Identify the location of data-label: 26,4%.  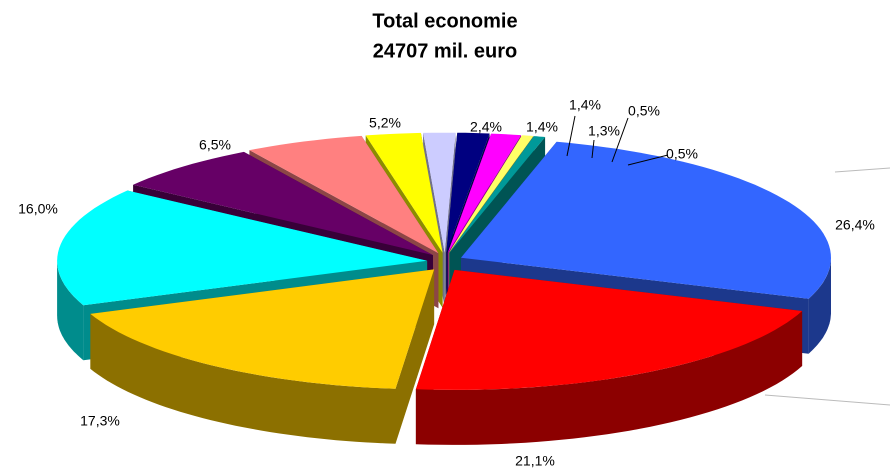
(855, 225).